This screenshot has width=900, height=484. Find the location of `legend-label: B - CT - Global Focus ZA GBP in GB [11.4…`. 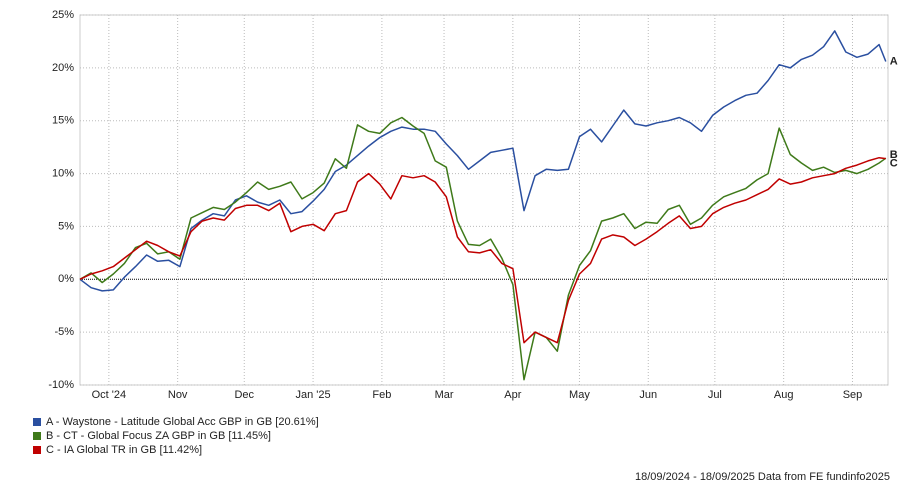

legend-label: B - CT - Global Focus ZA GBP in GB [11.4… is located at coordinates (158, 436).